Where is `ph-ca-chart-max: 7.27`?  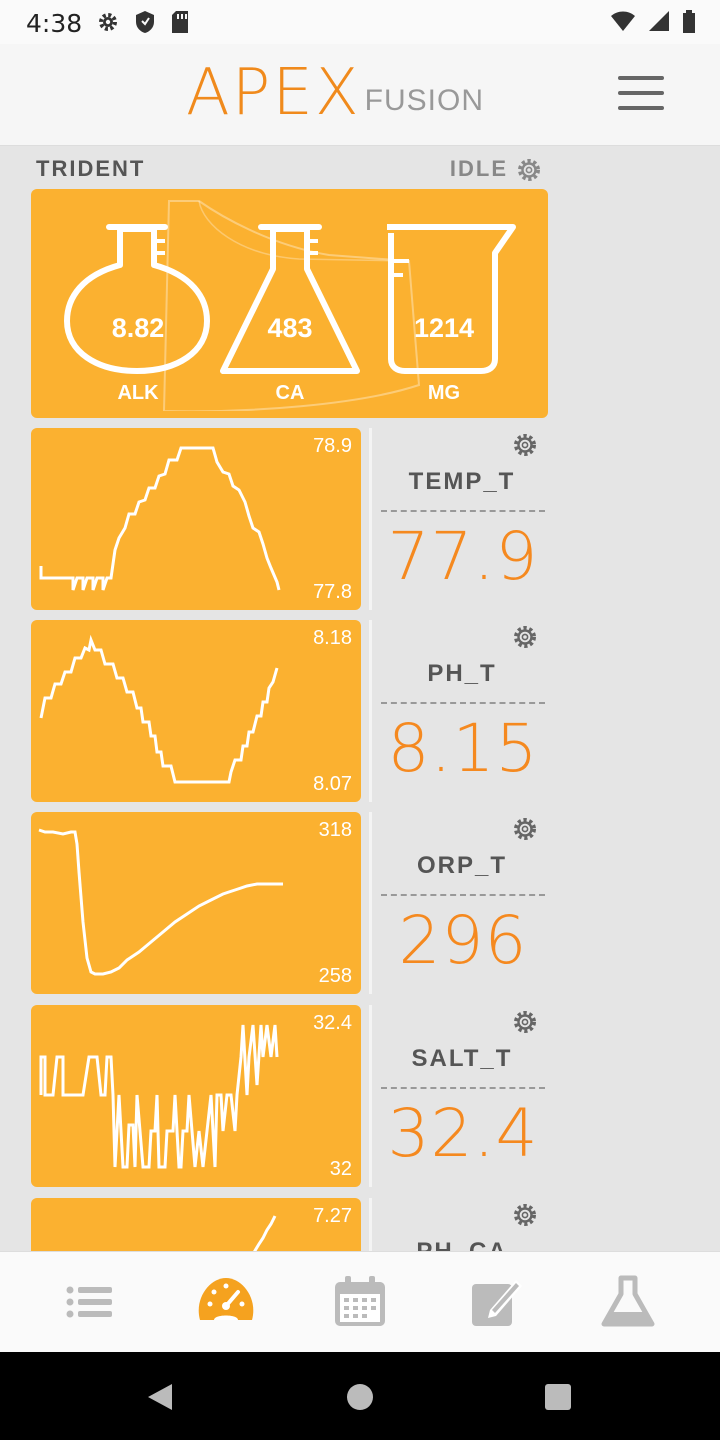
ph-ca-chart-max: 7.27 is located at coordinates (332, 1216).